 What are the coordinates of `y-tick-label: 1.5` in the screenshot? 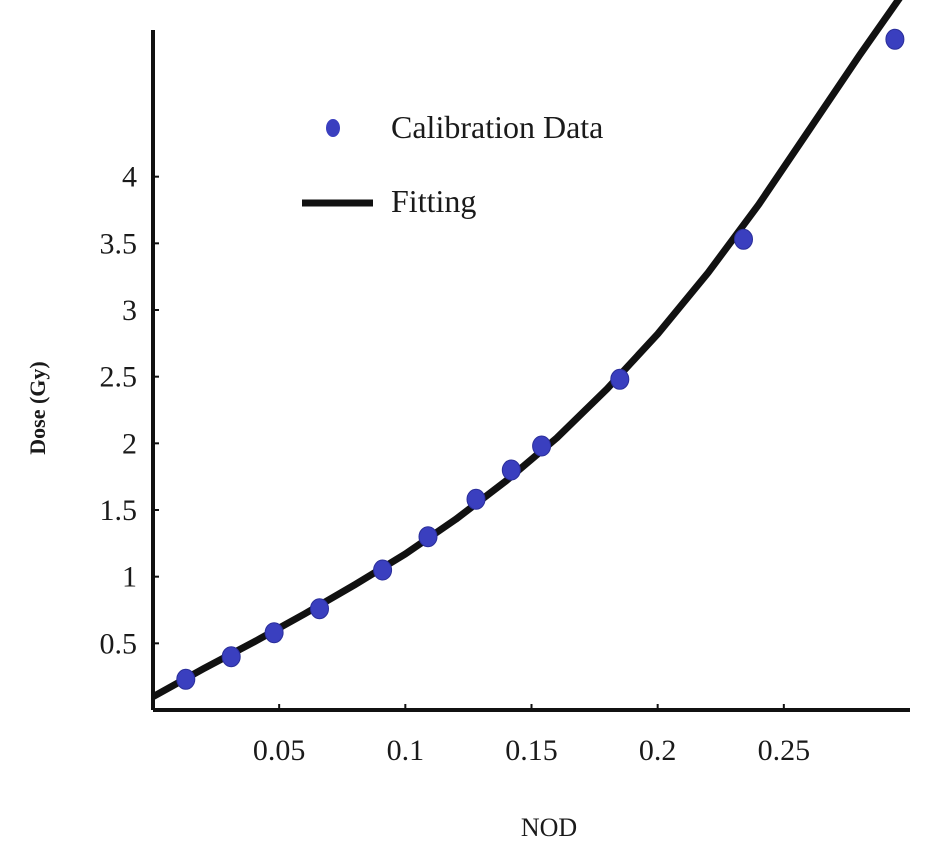 It's located at (119, 510).